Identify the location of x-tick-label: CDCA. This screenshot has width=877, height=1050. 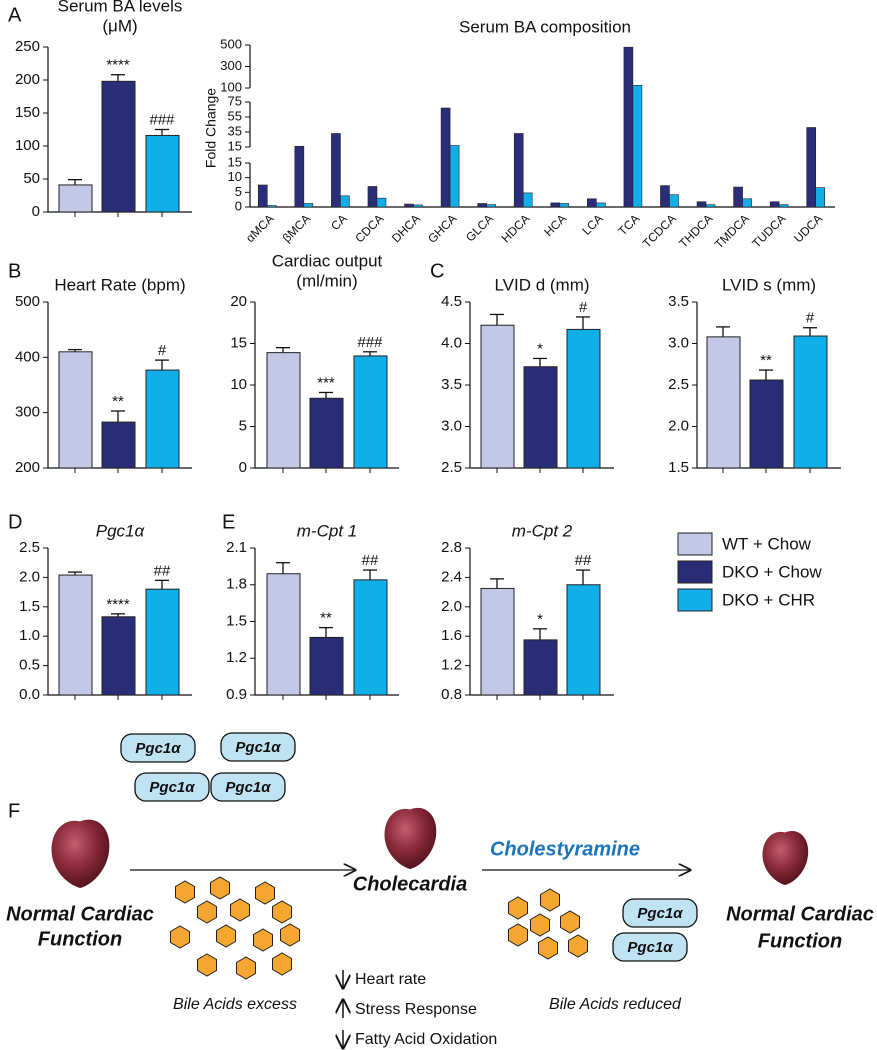
(369, 228).